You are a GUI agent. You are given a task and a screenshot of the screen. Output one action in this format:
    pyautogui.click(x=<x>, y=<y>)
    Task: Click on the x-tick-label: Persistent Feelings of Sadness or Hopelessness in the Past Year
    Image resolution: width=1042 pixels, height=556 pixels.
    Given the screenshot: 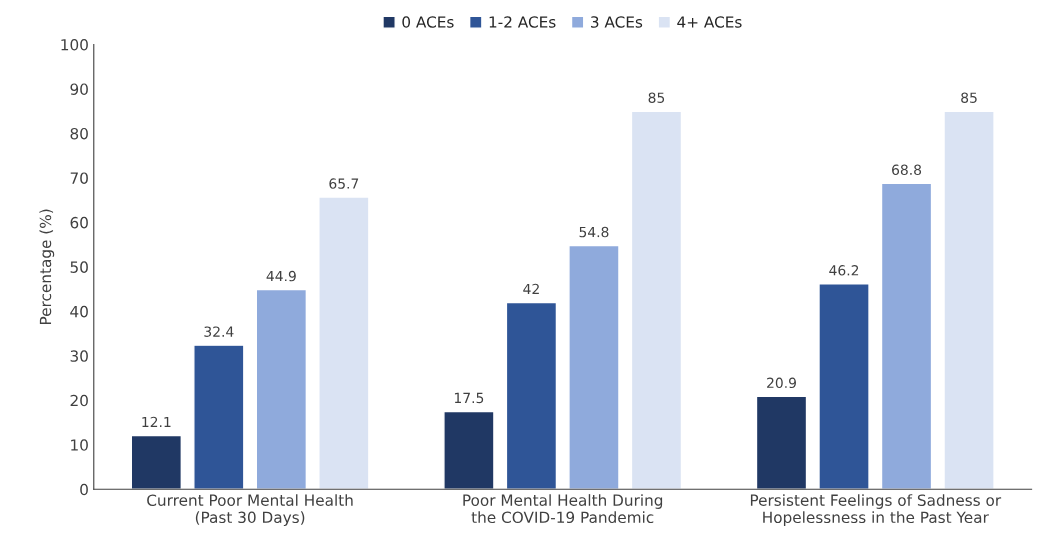 What is the action you would take?
    pyautogui.click(x=876, y=510)
    